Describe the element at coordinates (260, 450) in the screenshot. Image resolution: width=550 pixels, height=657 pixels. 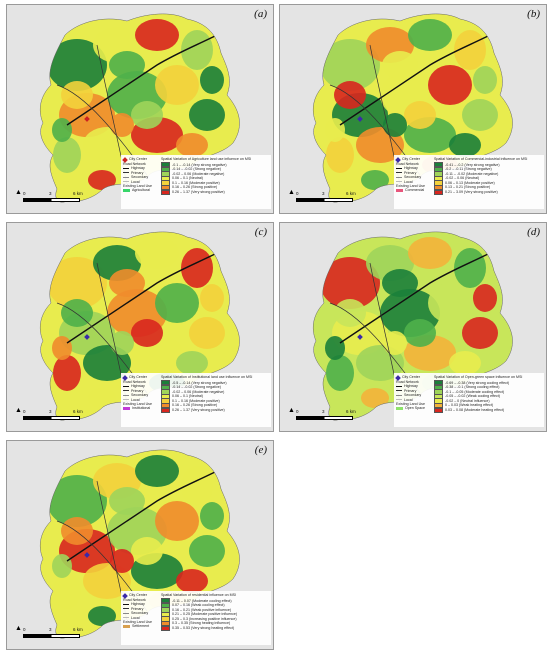
I see `panel-label: (e)` at that location.